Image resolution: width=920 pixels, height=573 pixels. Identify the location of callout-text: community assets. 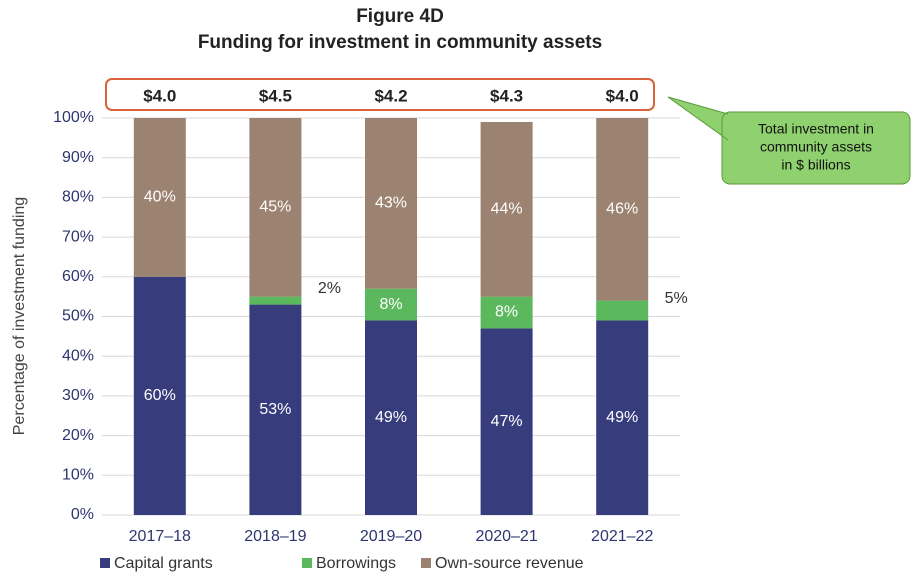
(816, 147).